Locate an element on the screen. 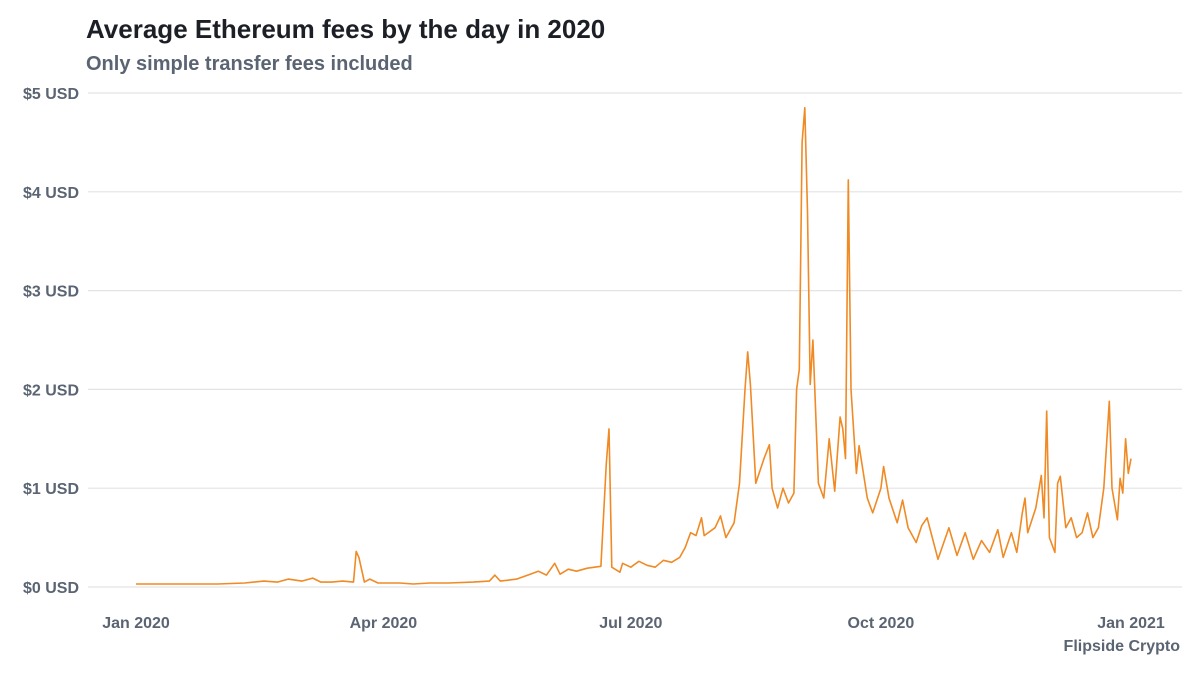 The image size is (1200, 675). x-tick-label: Jan 2021 is located at coordinates (1131, 623).